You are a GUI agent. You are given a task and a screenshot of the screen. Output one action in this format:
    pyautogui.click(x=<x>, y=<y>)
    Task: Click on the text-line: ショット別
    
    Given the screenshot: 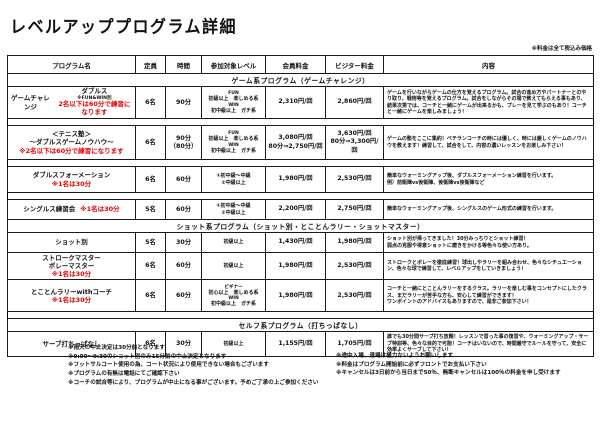 What is the action you would take?
    pyautogui.click(x=71, y=242)
    